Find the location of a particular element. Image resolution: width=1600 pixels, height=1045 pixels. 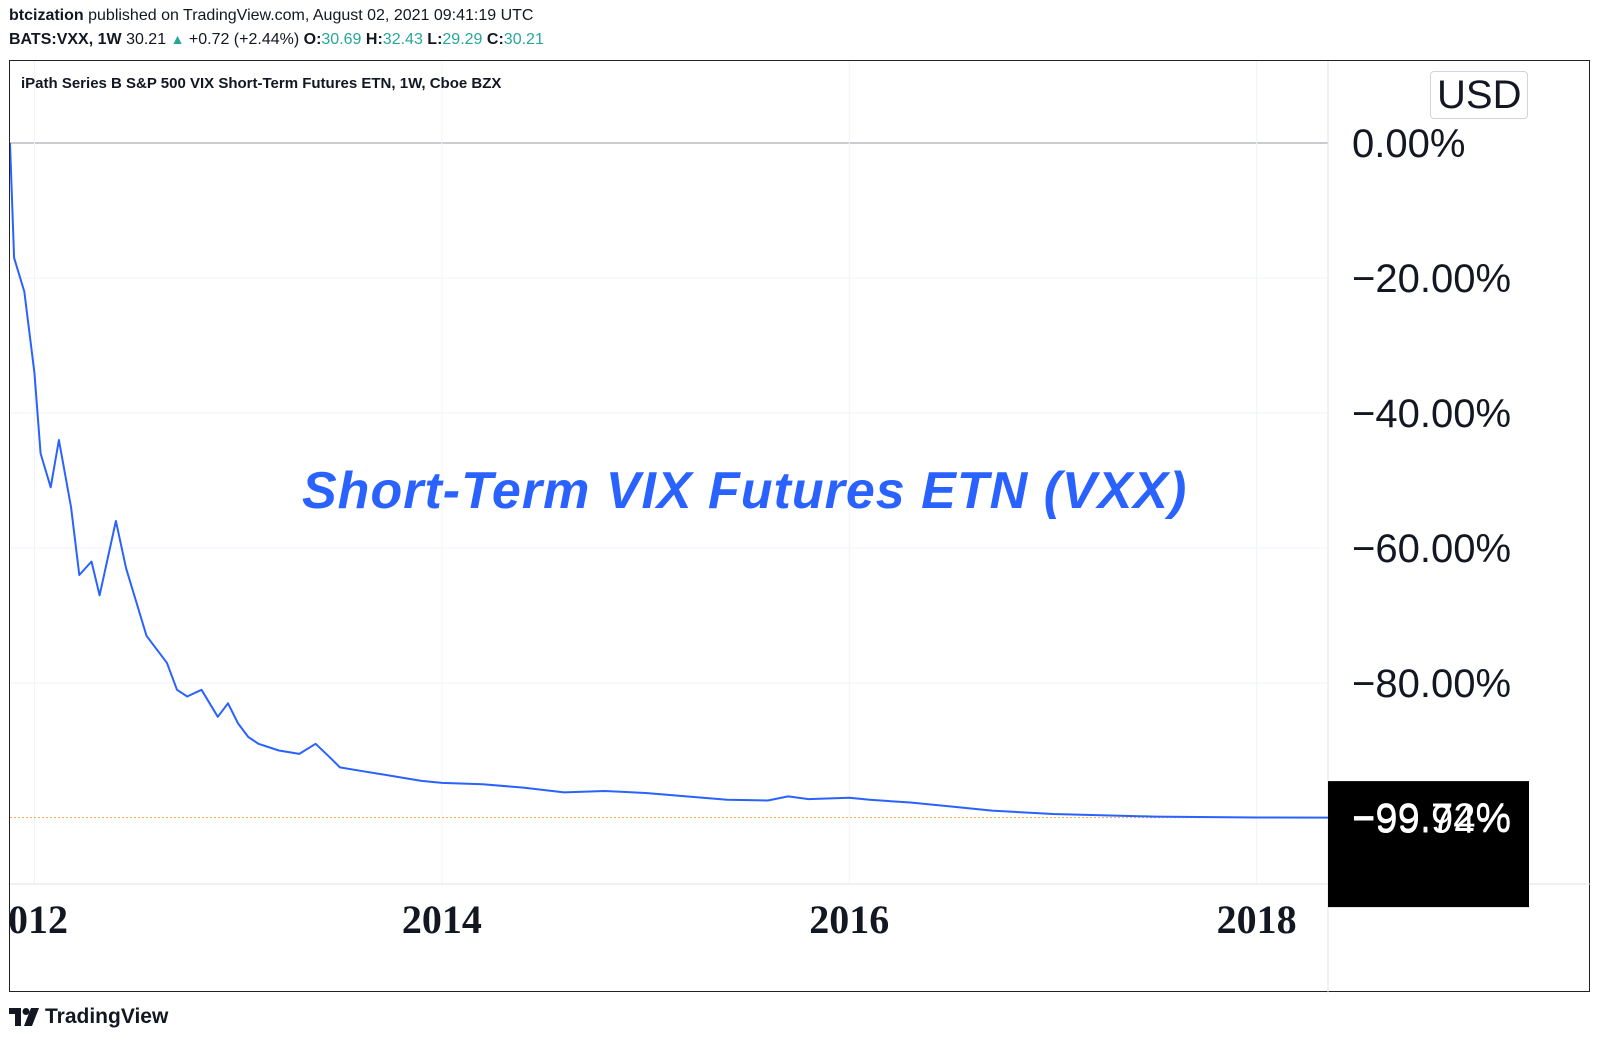

price-label: −99.72% is located at coordinates (1431, 818).